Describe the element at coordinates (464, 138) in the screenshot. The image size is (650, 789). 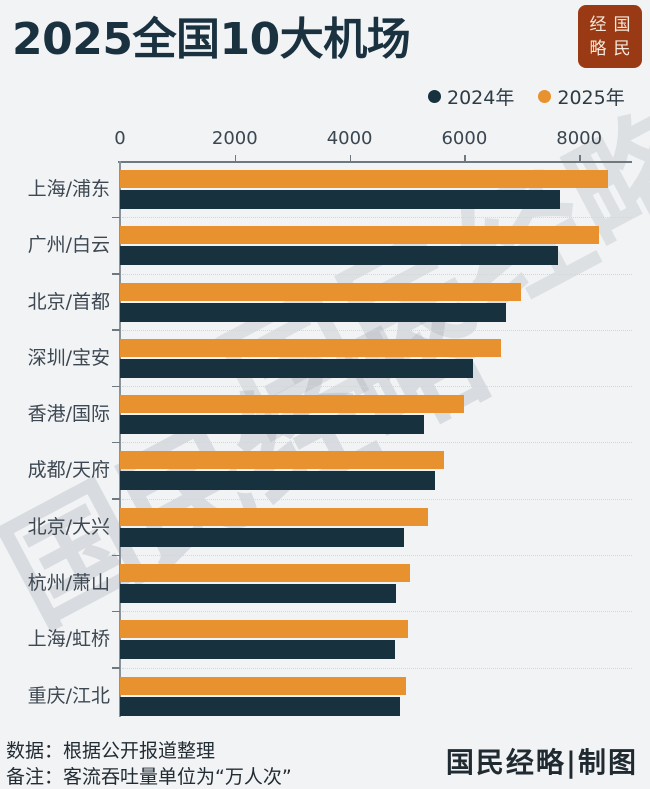
I see `x-axis-tick-label: 6000` at that location.